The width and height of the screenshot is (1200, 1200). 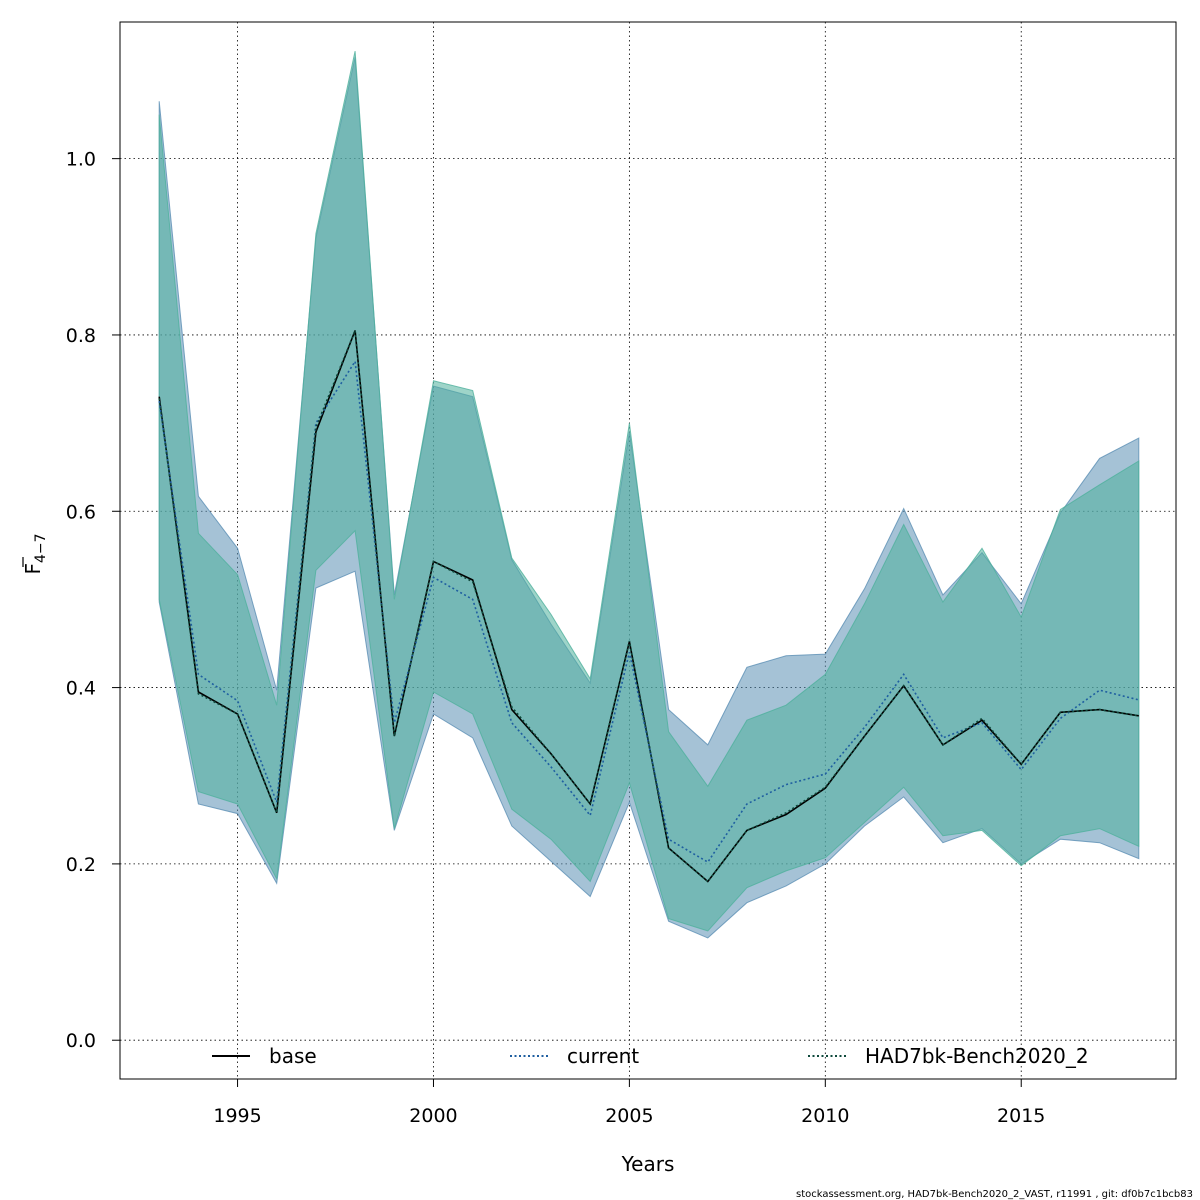 I want to click on x-tick-label: 2005, so click(x=629, y=1116).